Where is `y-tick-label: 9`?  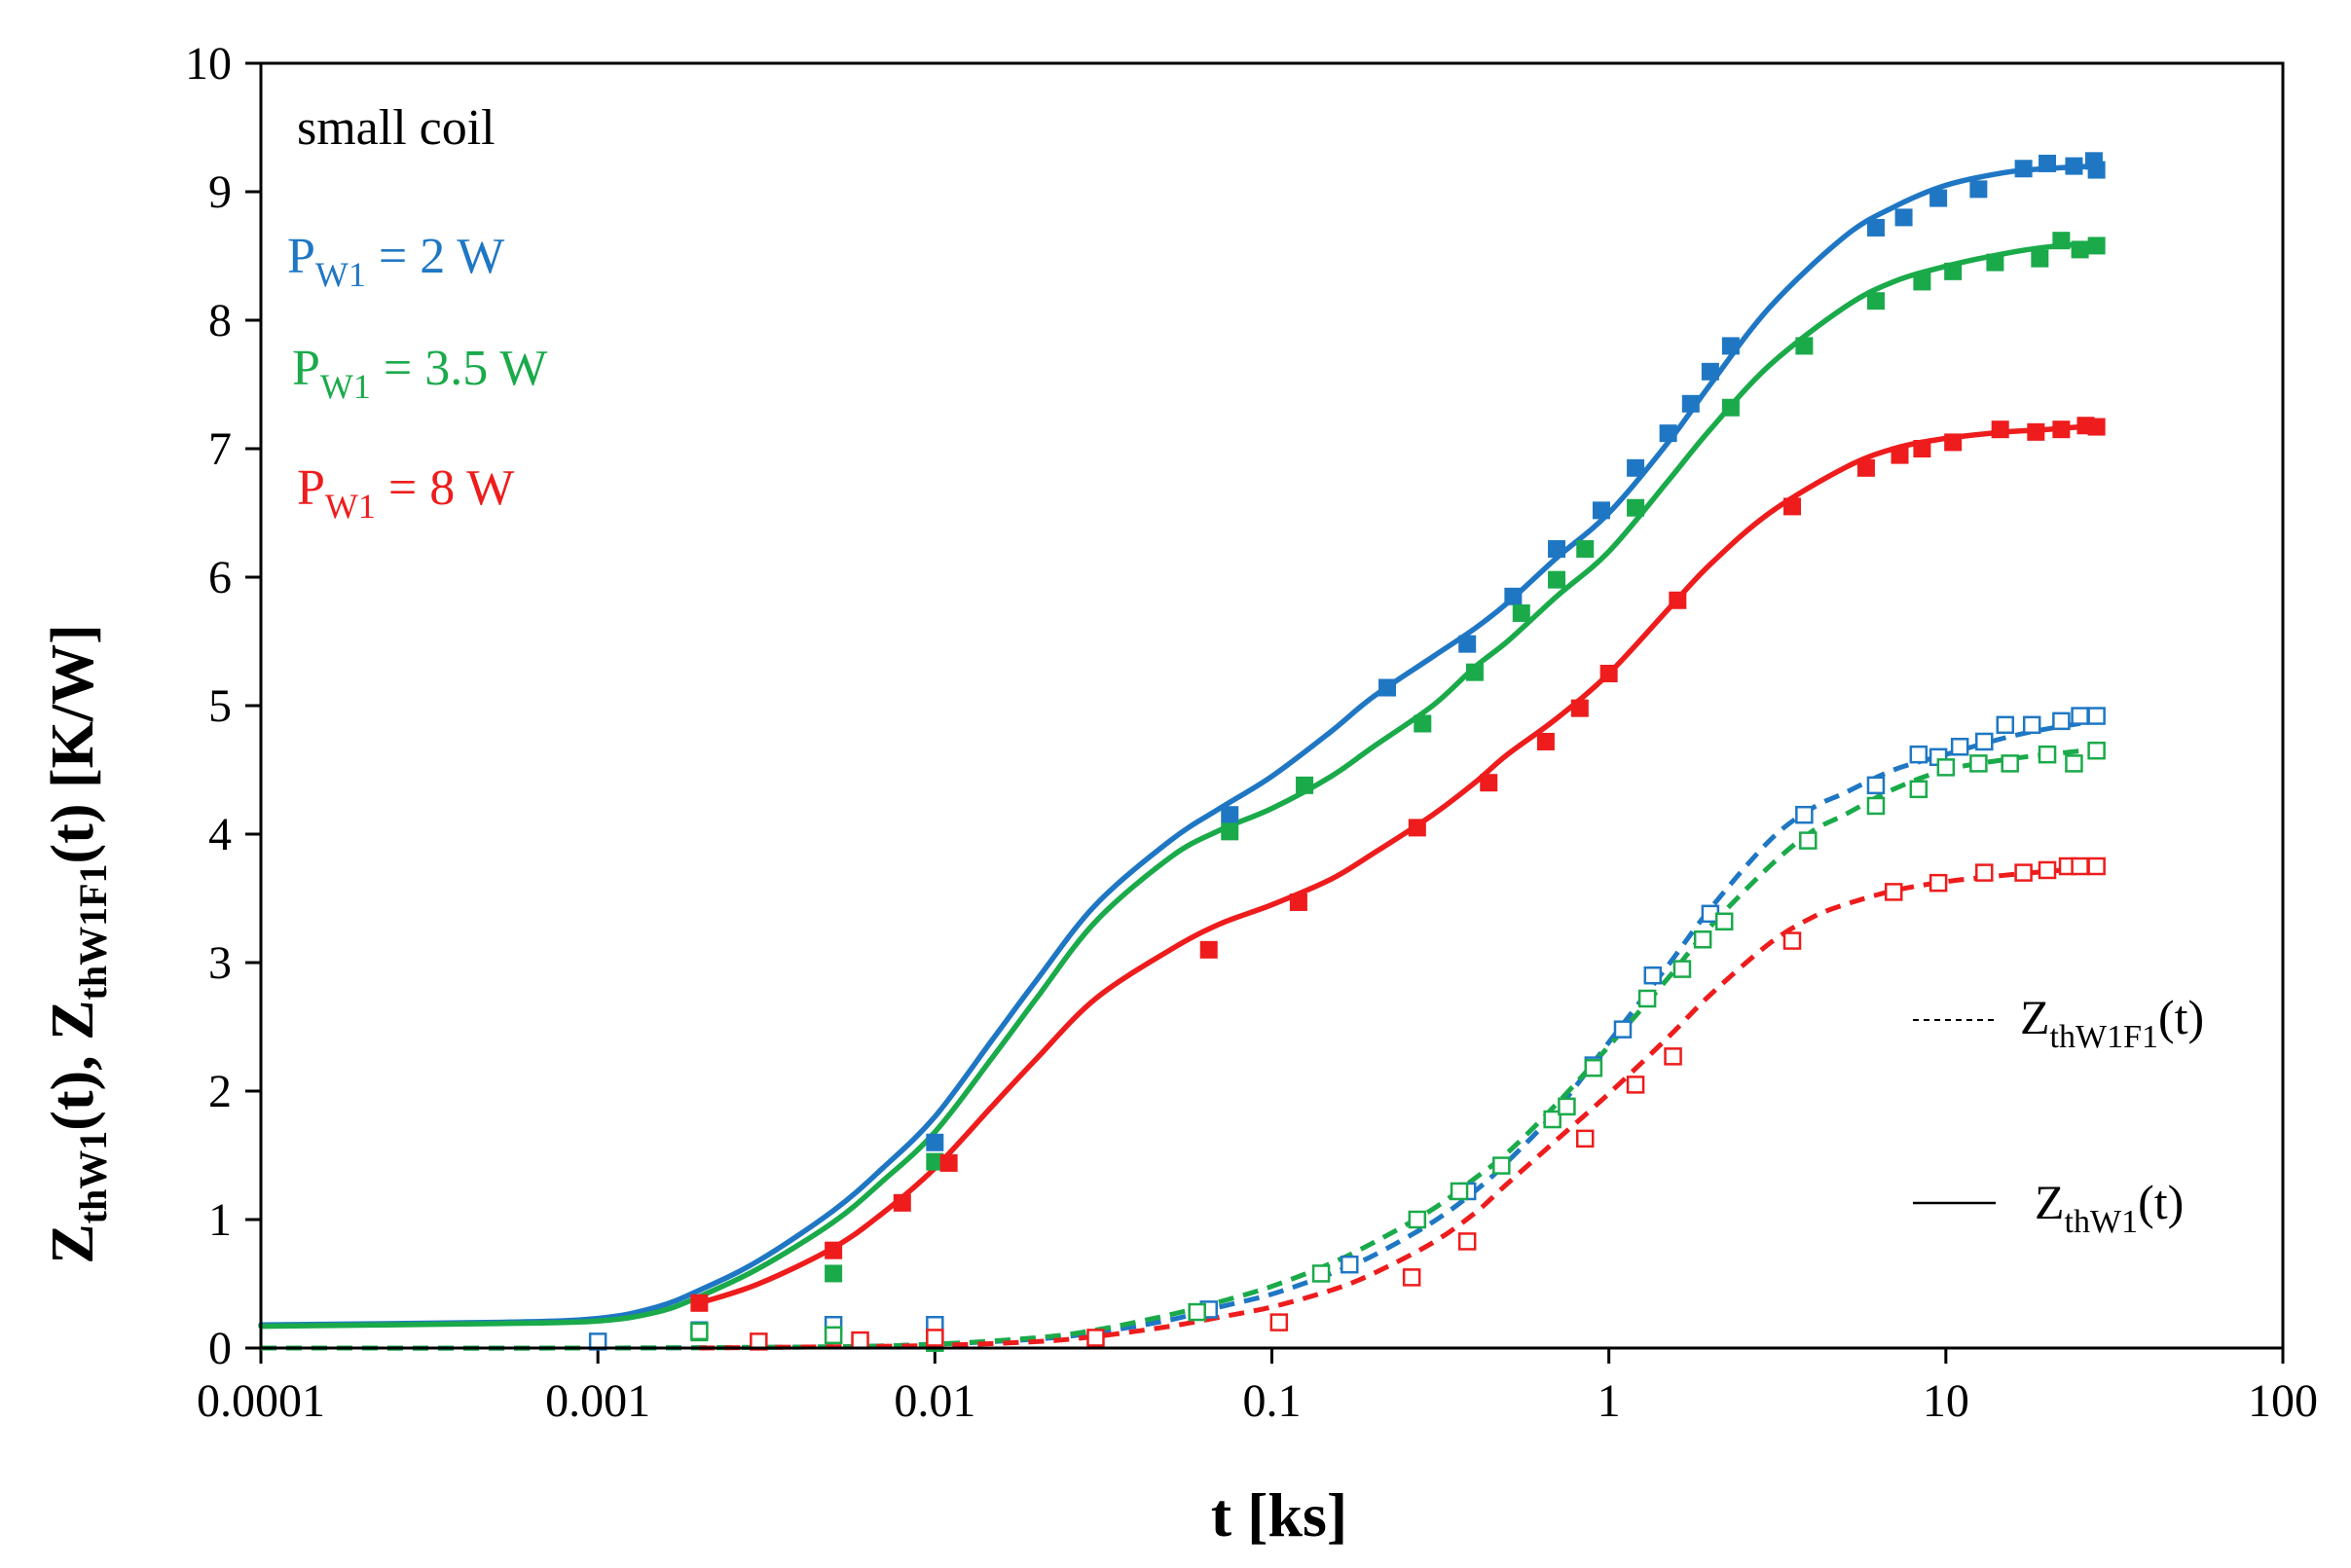
y-tick-label: 9 is located at coordinates (220, 192).